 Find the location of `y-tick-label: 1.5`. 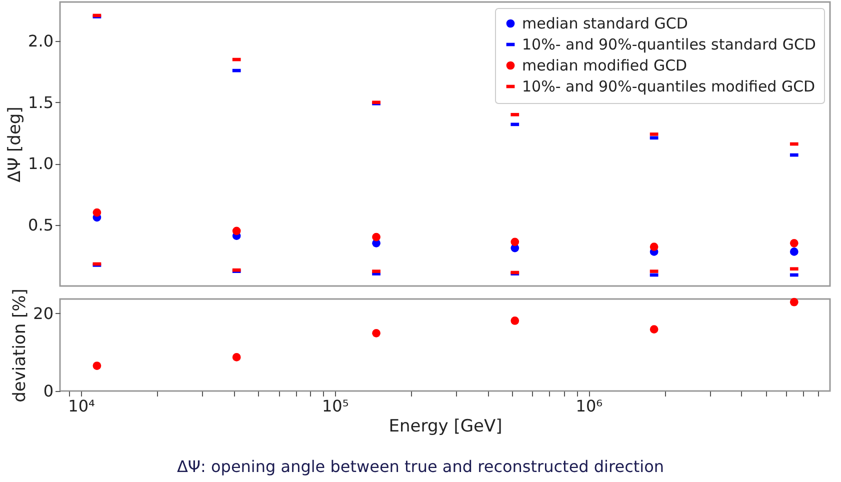

y-tick-label: 1.5 is located at coordinates (41, 102).